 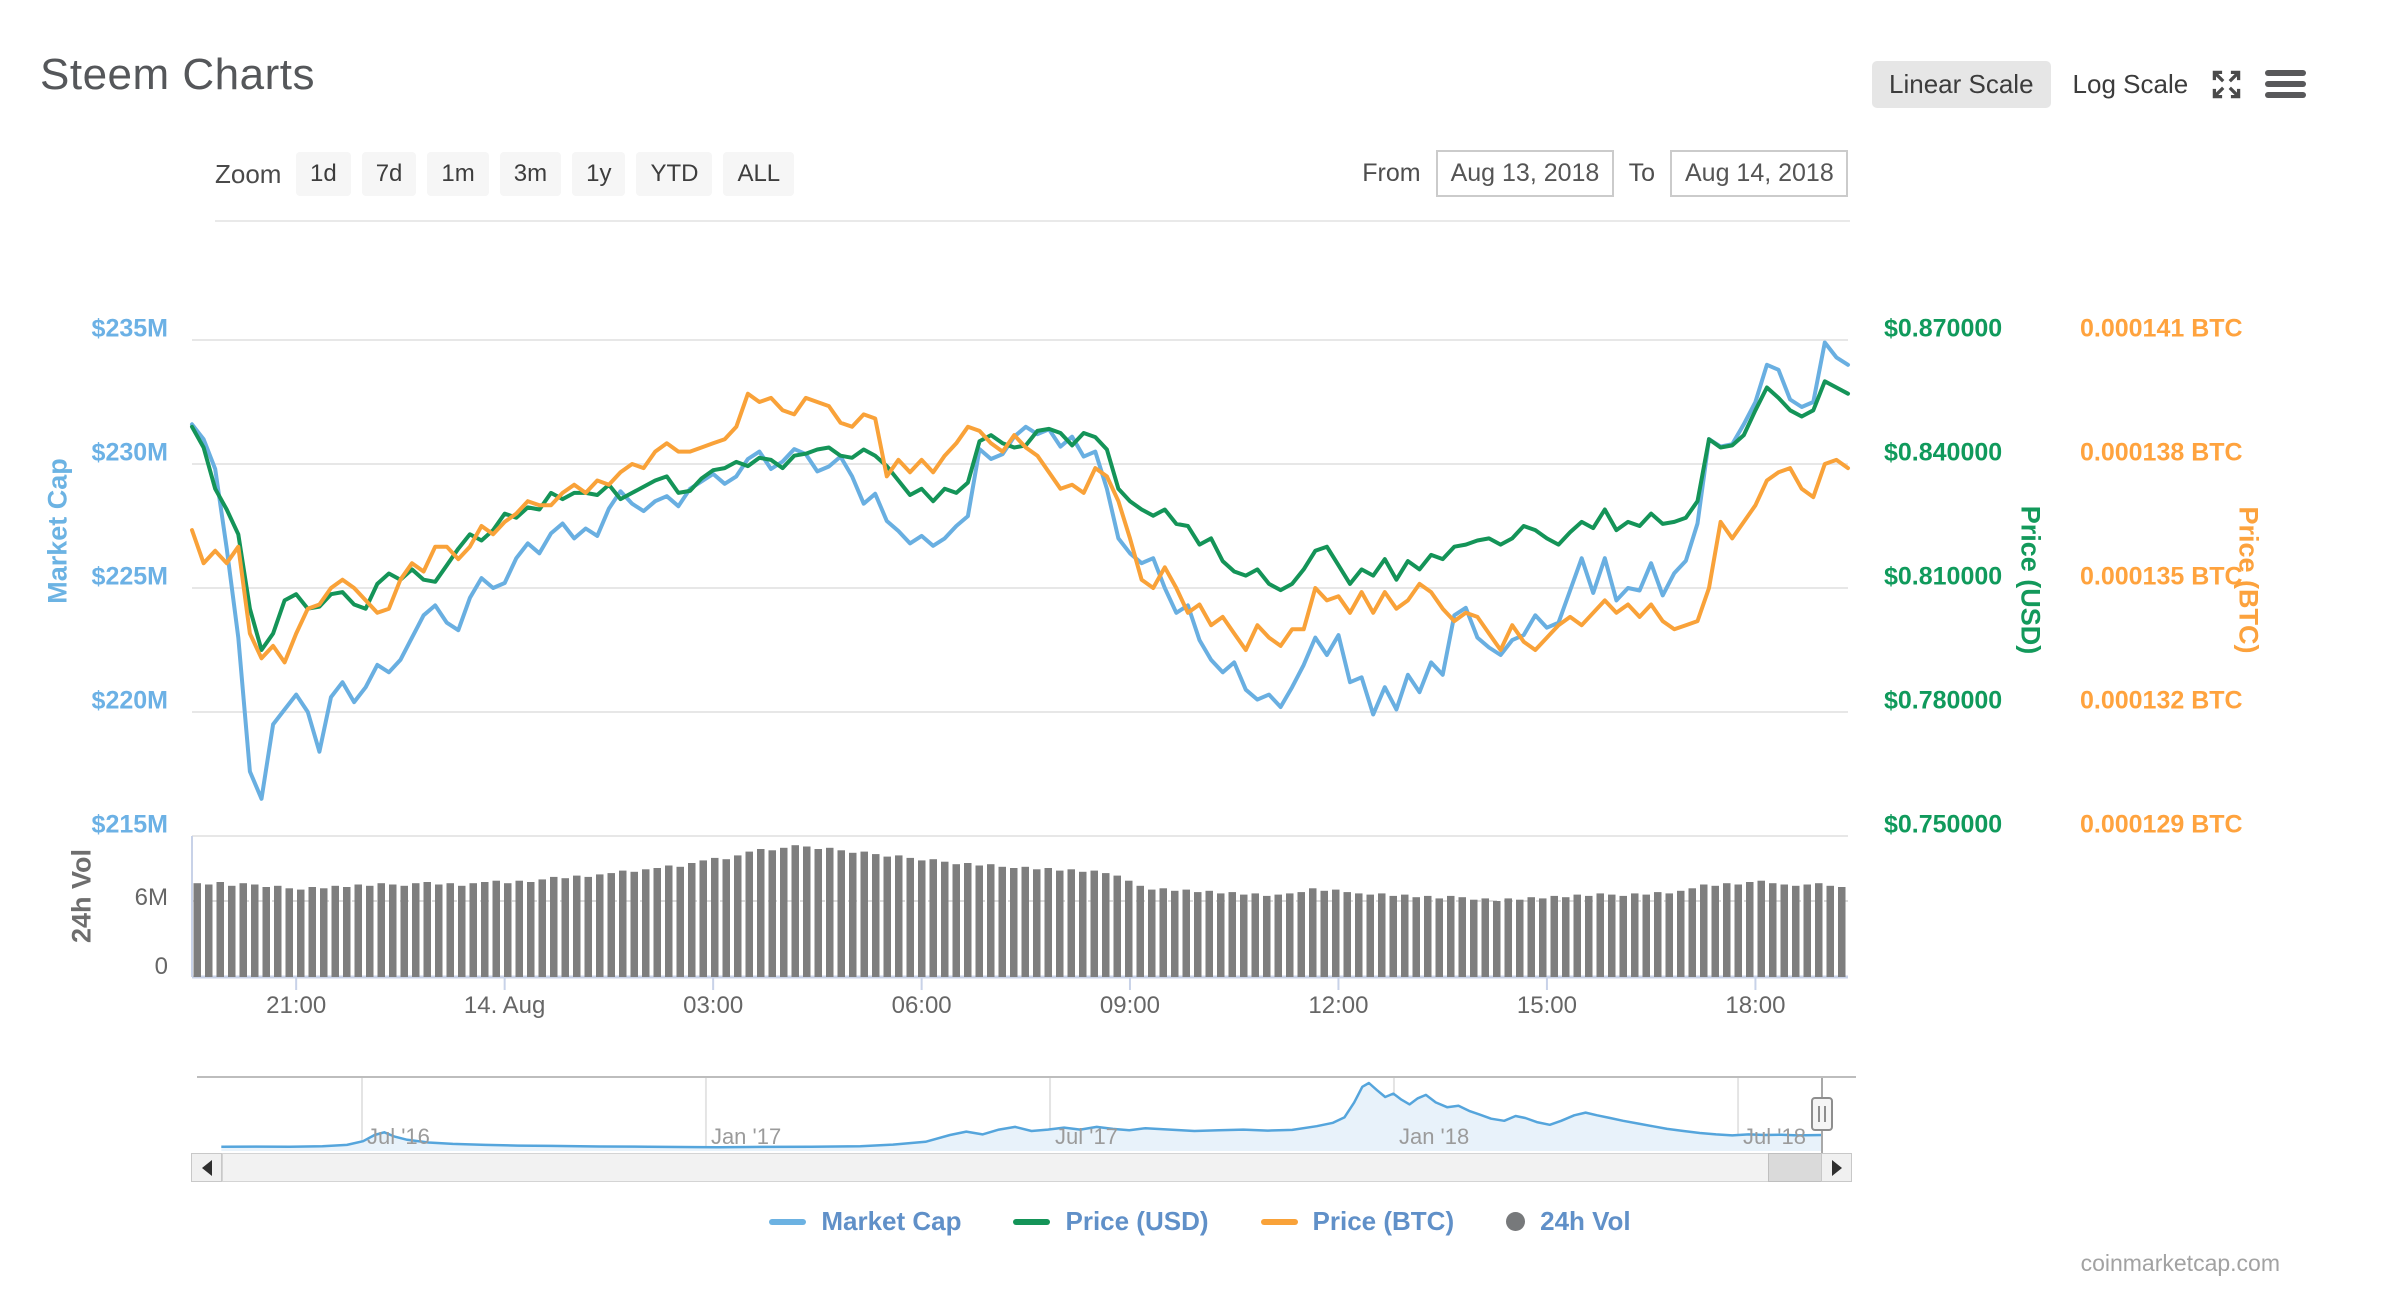 What do you see at coordinates (1961, 84) in the screenshot?
I see `linear-scale-button: Linear Scale` at bounding box center [1961, 84].